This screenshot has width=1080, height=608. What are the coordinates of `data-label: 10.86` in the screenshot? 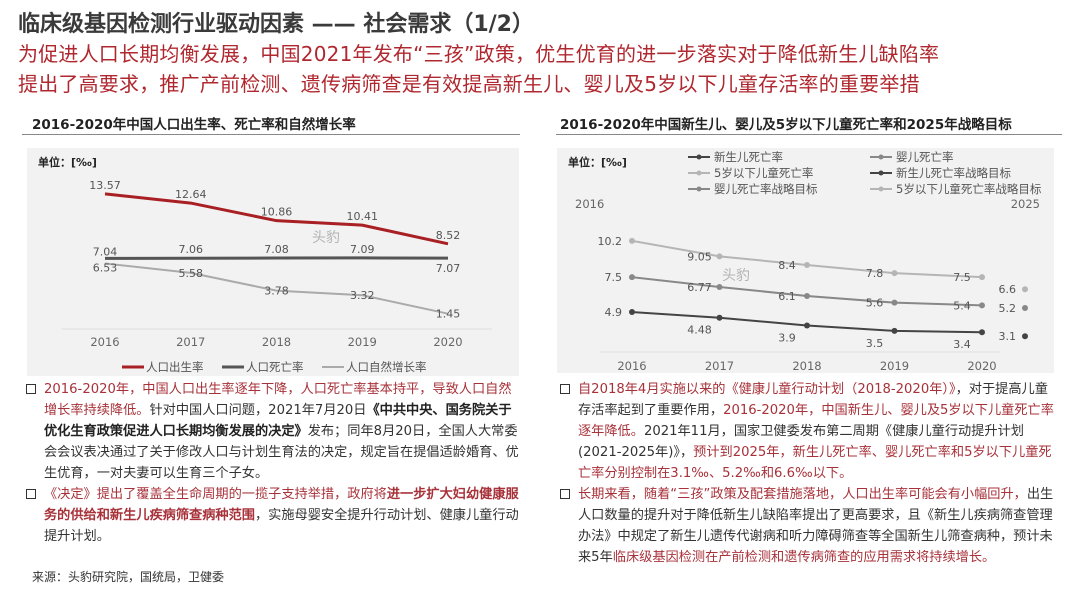 It's located at (277, 212).